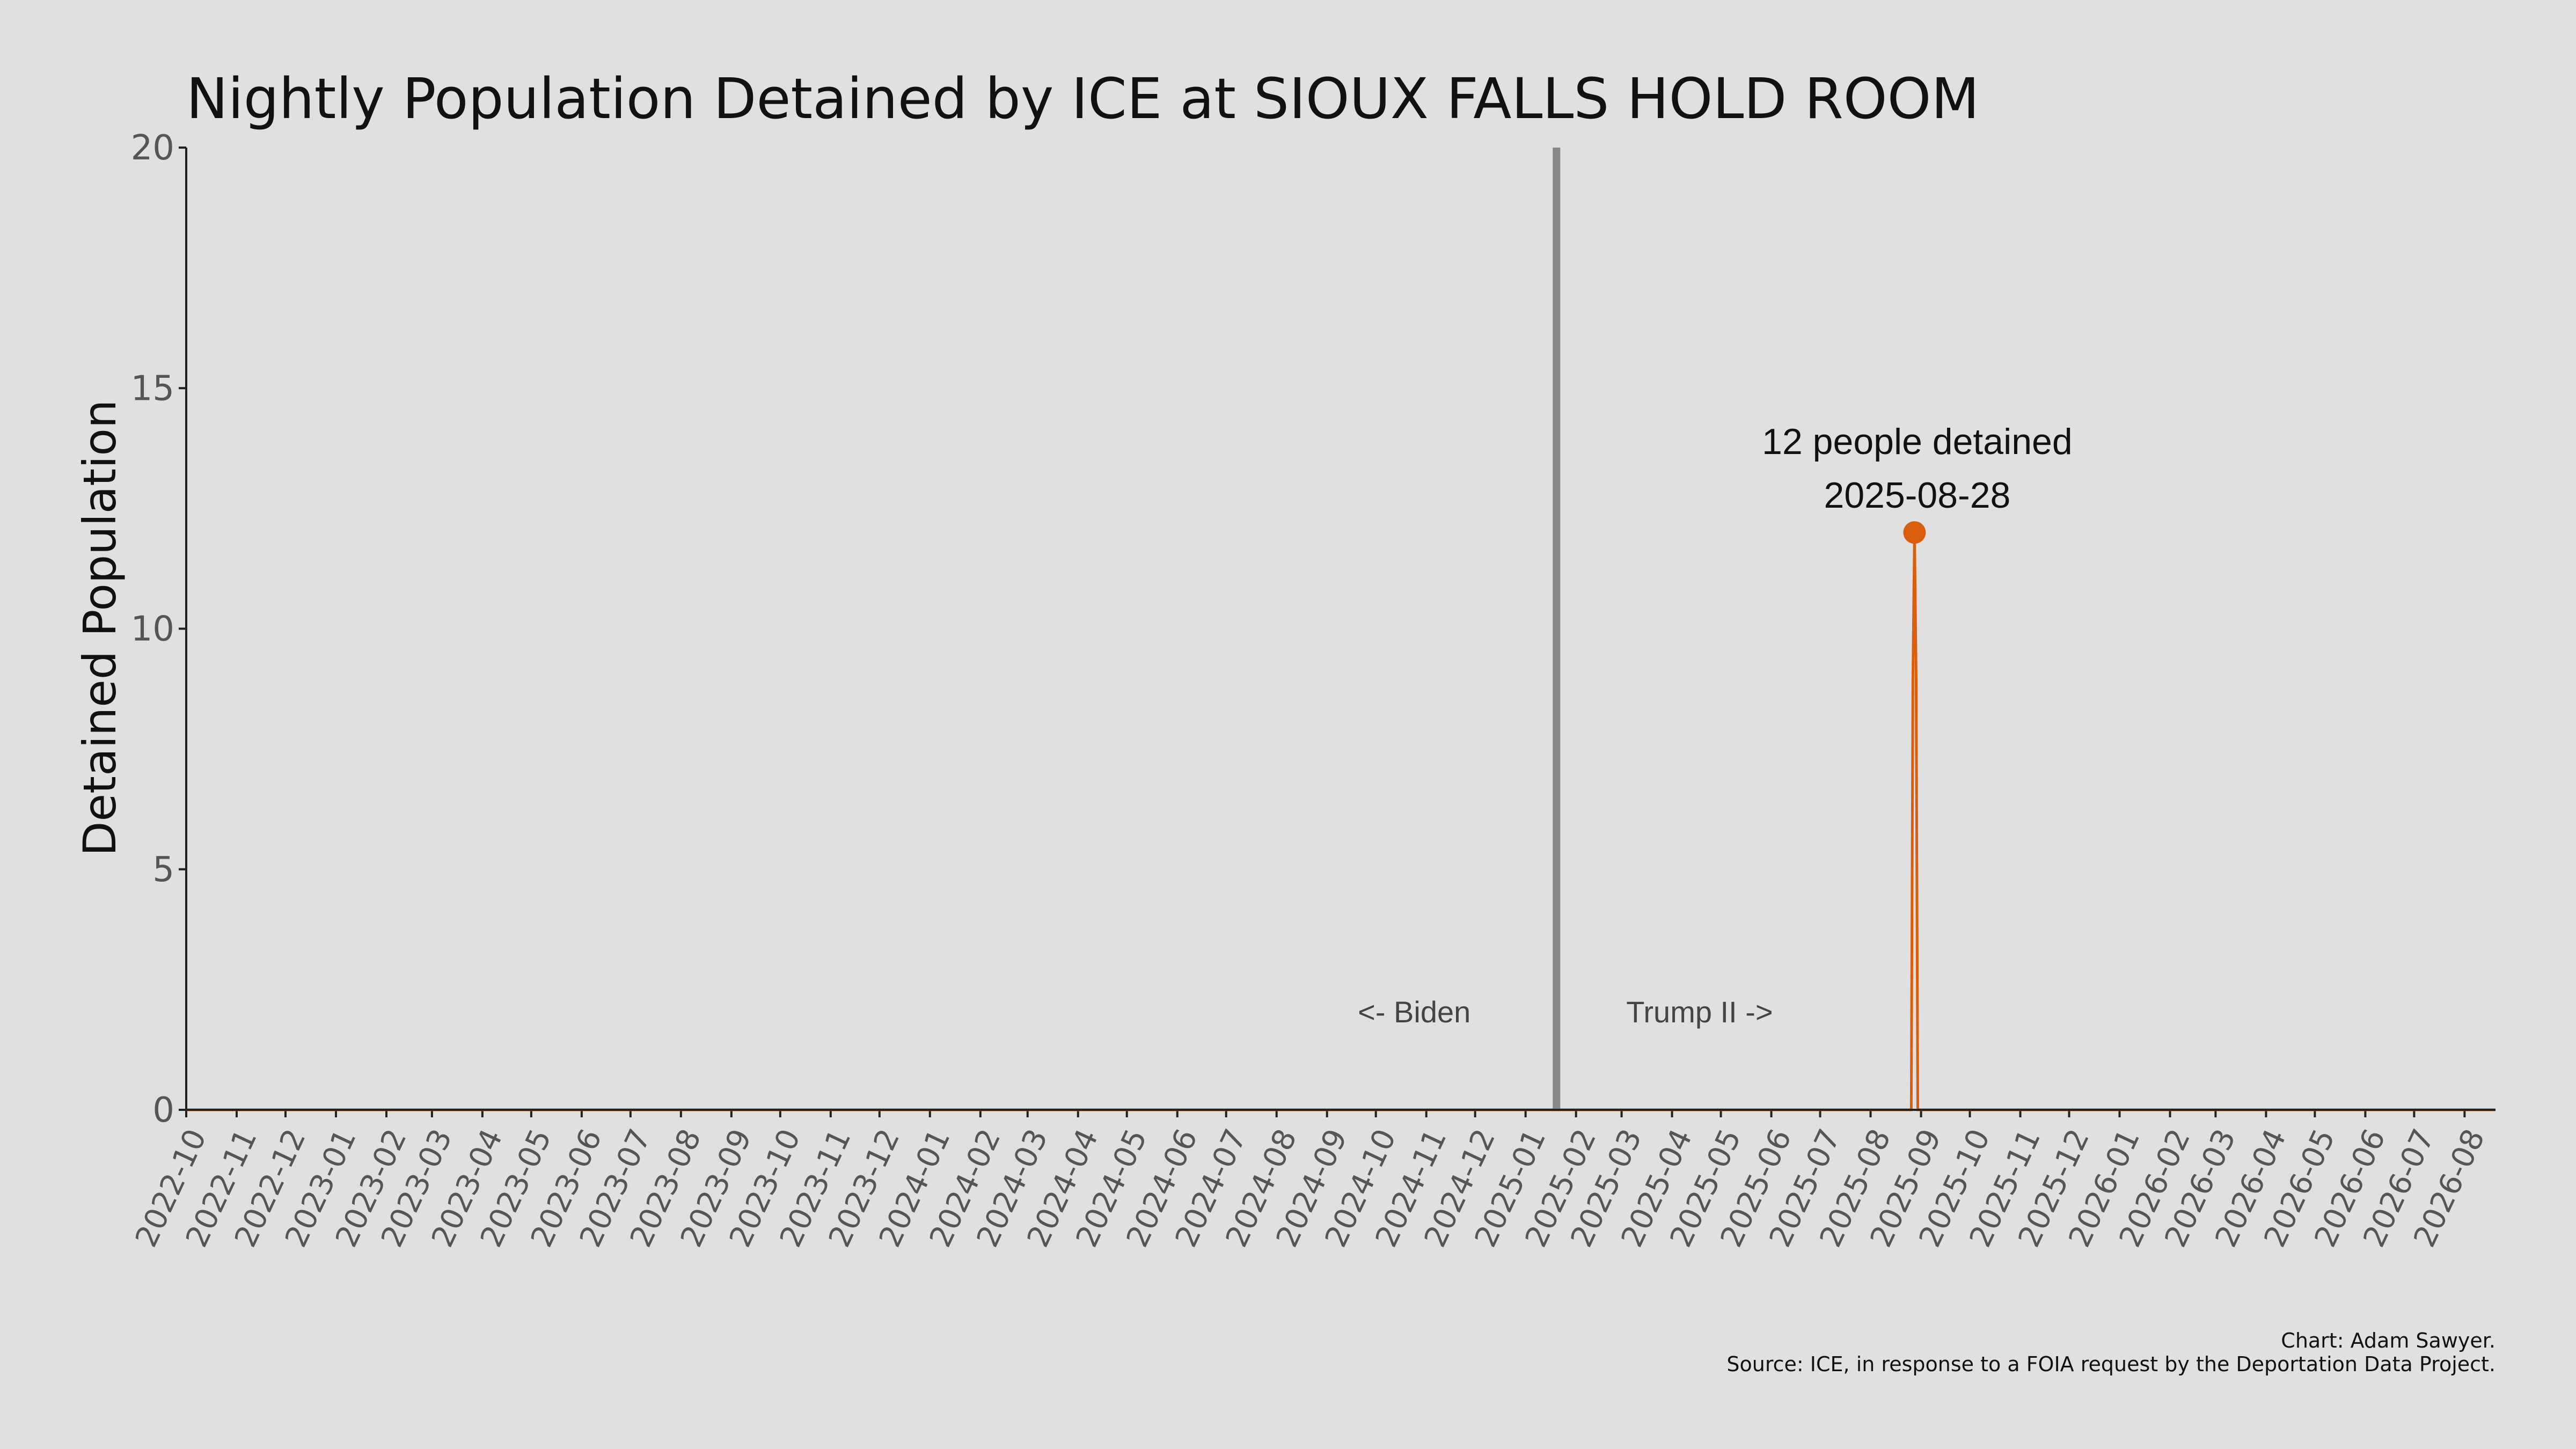  Describe the element at coordinates (100, 628) in the screenshot. I see `y-axis-label: Detained Population` at that location.